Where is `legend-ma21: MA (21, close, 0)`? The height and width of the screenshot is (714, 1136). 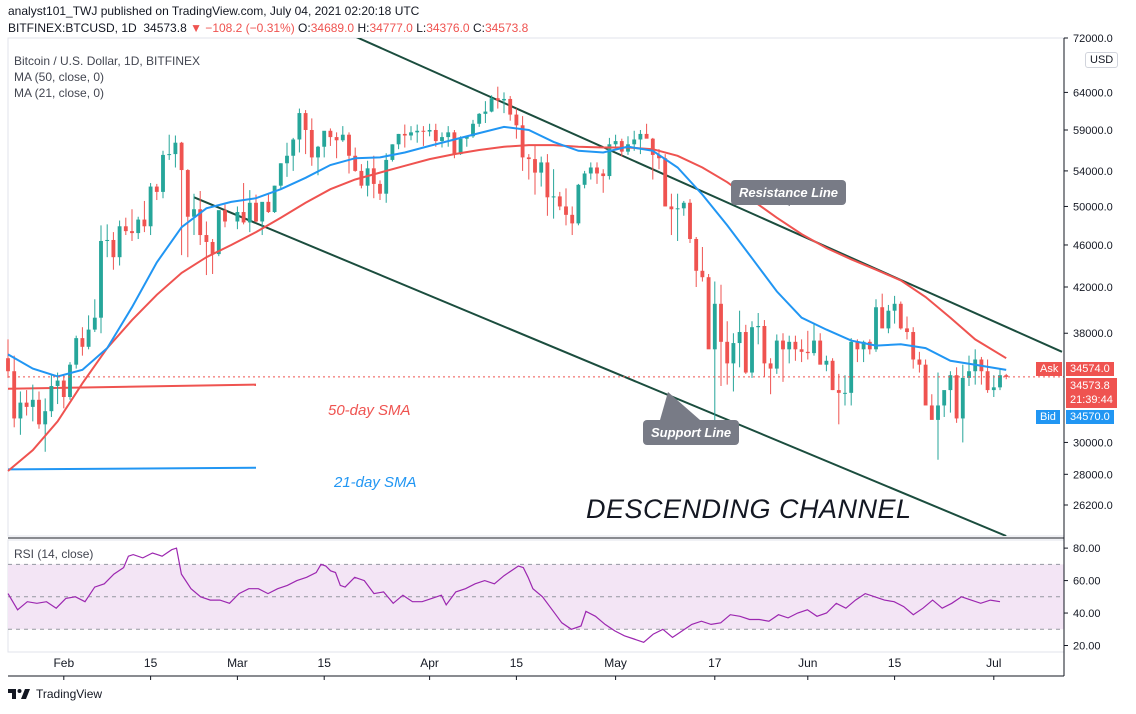 legend-ma21: MA (21, close, 0) is located at coordinates (59, 93).